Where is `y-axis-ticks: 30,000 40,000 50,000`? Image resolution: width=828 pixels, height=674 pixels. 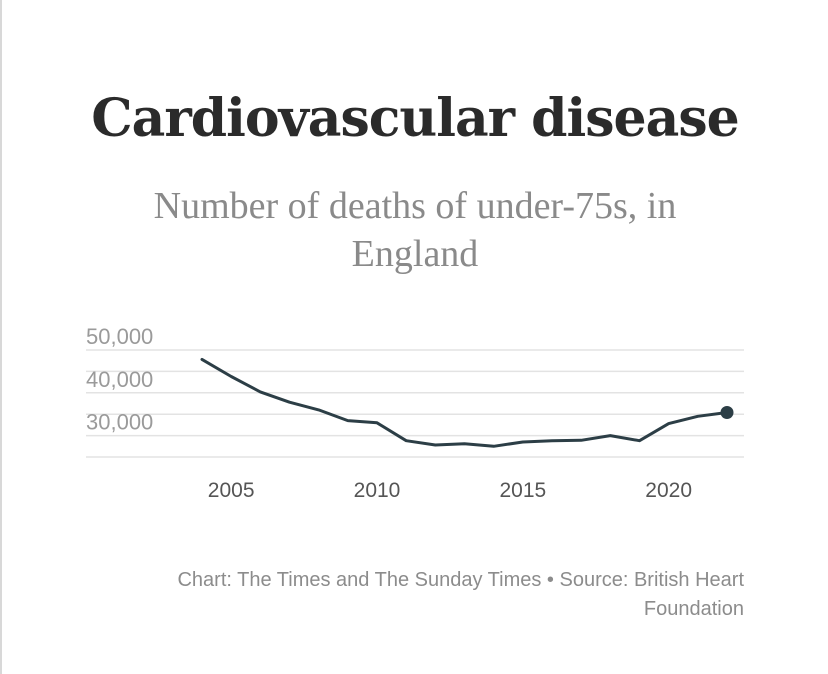
y-axis-ticks: 30,000 40,000 50,000 is located at coordinates (119, 379).